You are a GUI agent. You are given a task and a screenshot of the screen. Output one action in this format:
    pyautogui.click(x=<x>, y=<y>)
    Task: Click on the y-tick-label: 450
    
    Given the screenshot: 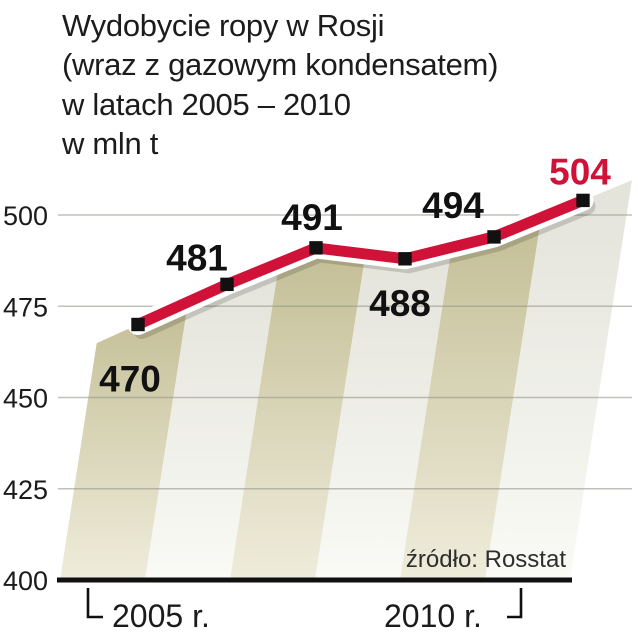 What is the action you would take?
    pyautogui.click(x=25, y=399)
    